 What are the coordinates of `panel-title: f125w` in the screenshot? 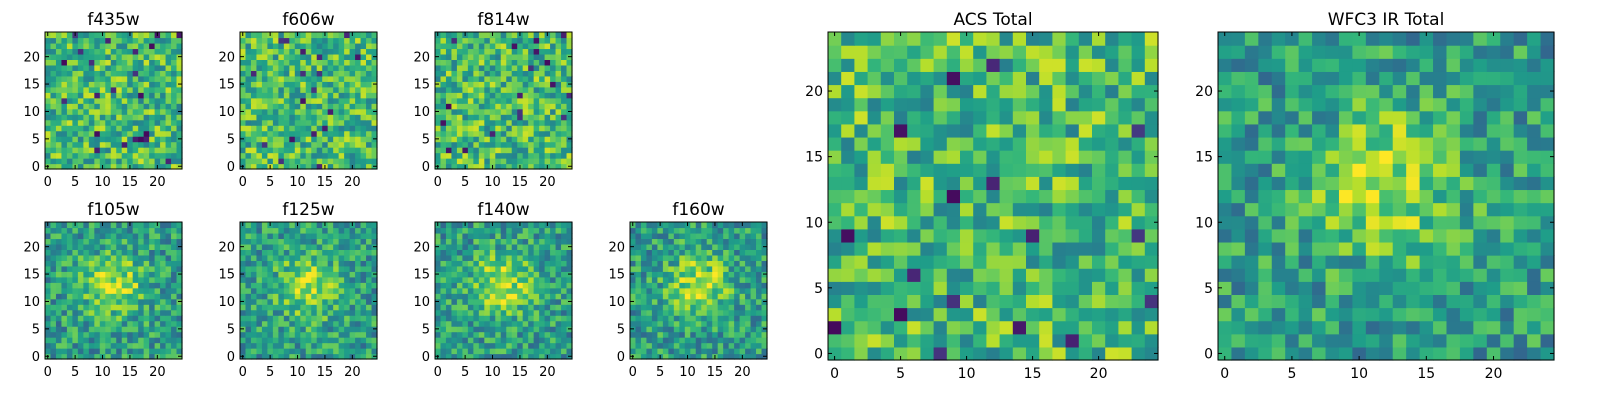 It's located at (308, 210).